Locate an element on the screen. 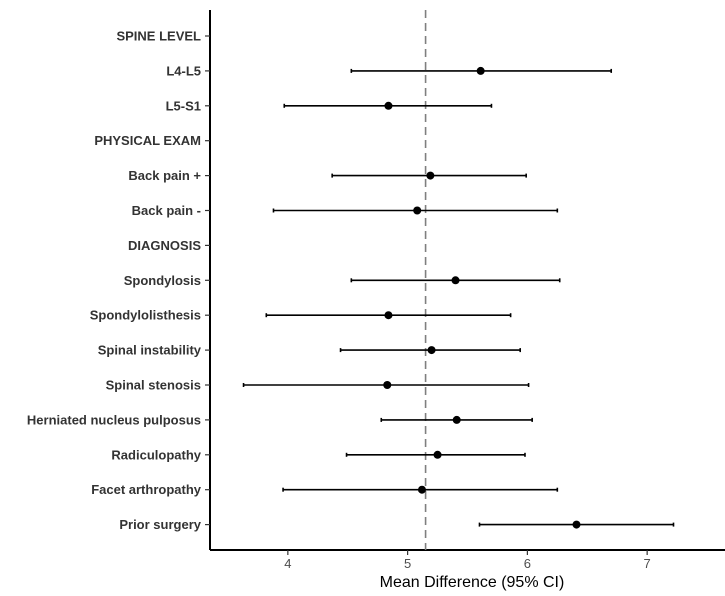 The image size is (725, 596). point-estimate-herniated-nucleus-pulposus is located at coordinates (456, 419).